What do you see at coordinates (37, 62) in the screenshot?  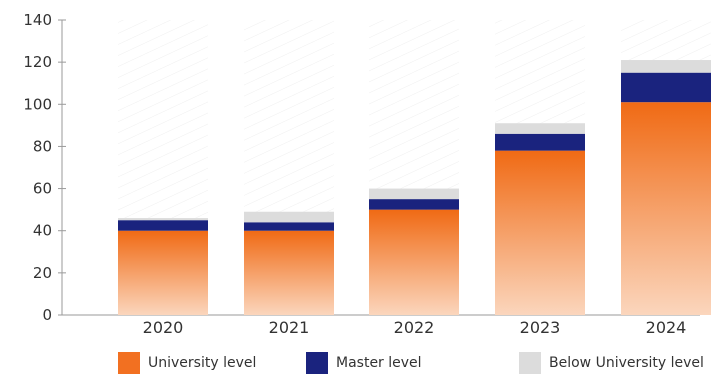 I see `y-tick-label: 120` at bounding box center [37, 62].